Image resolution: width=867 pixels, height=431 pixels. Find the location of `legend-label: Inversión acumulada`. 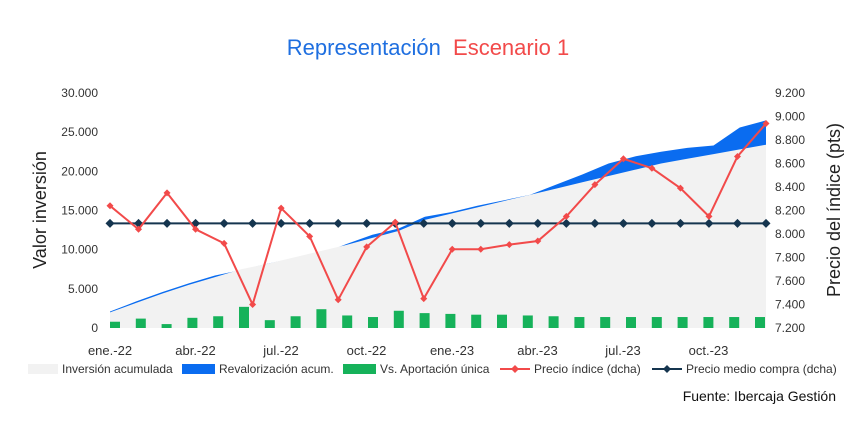

legend-label: Inversión acumulada is located at coordinates (117, 369).